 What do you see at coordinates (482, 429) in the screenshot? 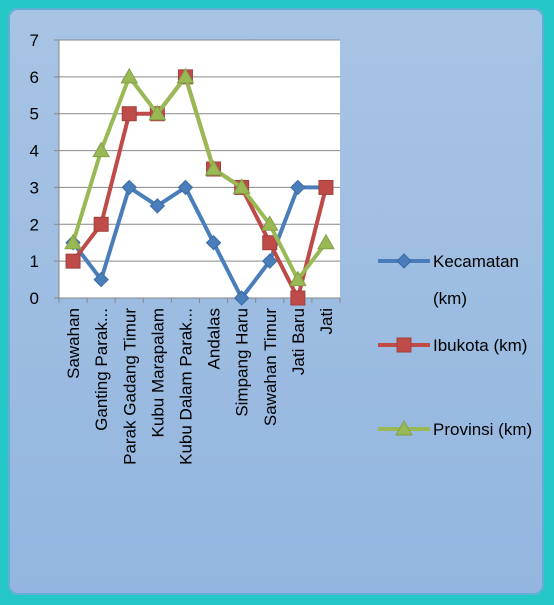
I see `legend-label: Provinsi (km)` at bounding box center [482, 429].